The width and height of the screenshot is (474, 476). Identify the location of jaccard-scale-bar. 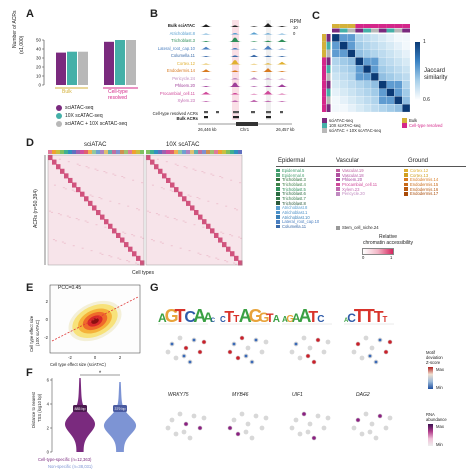
(417, 71).